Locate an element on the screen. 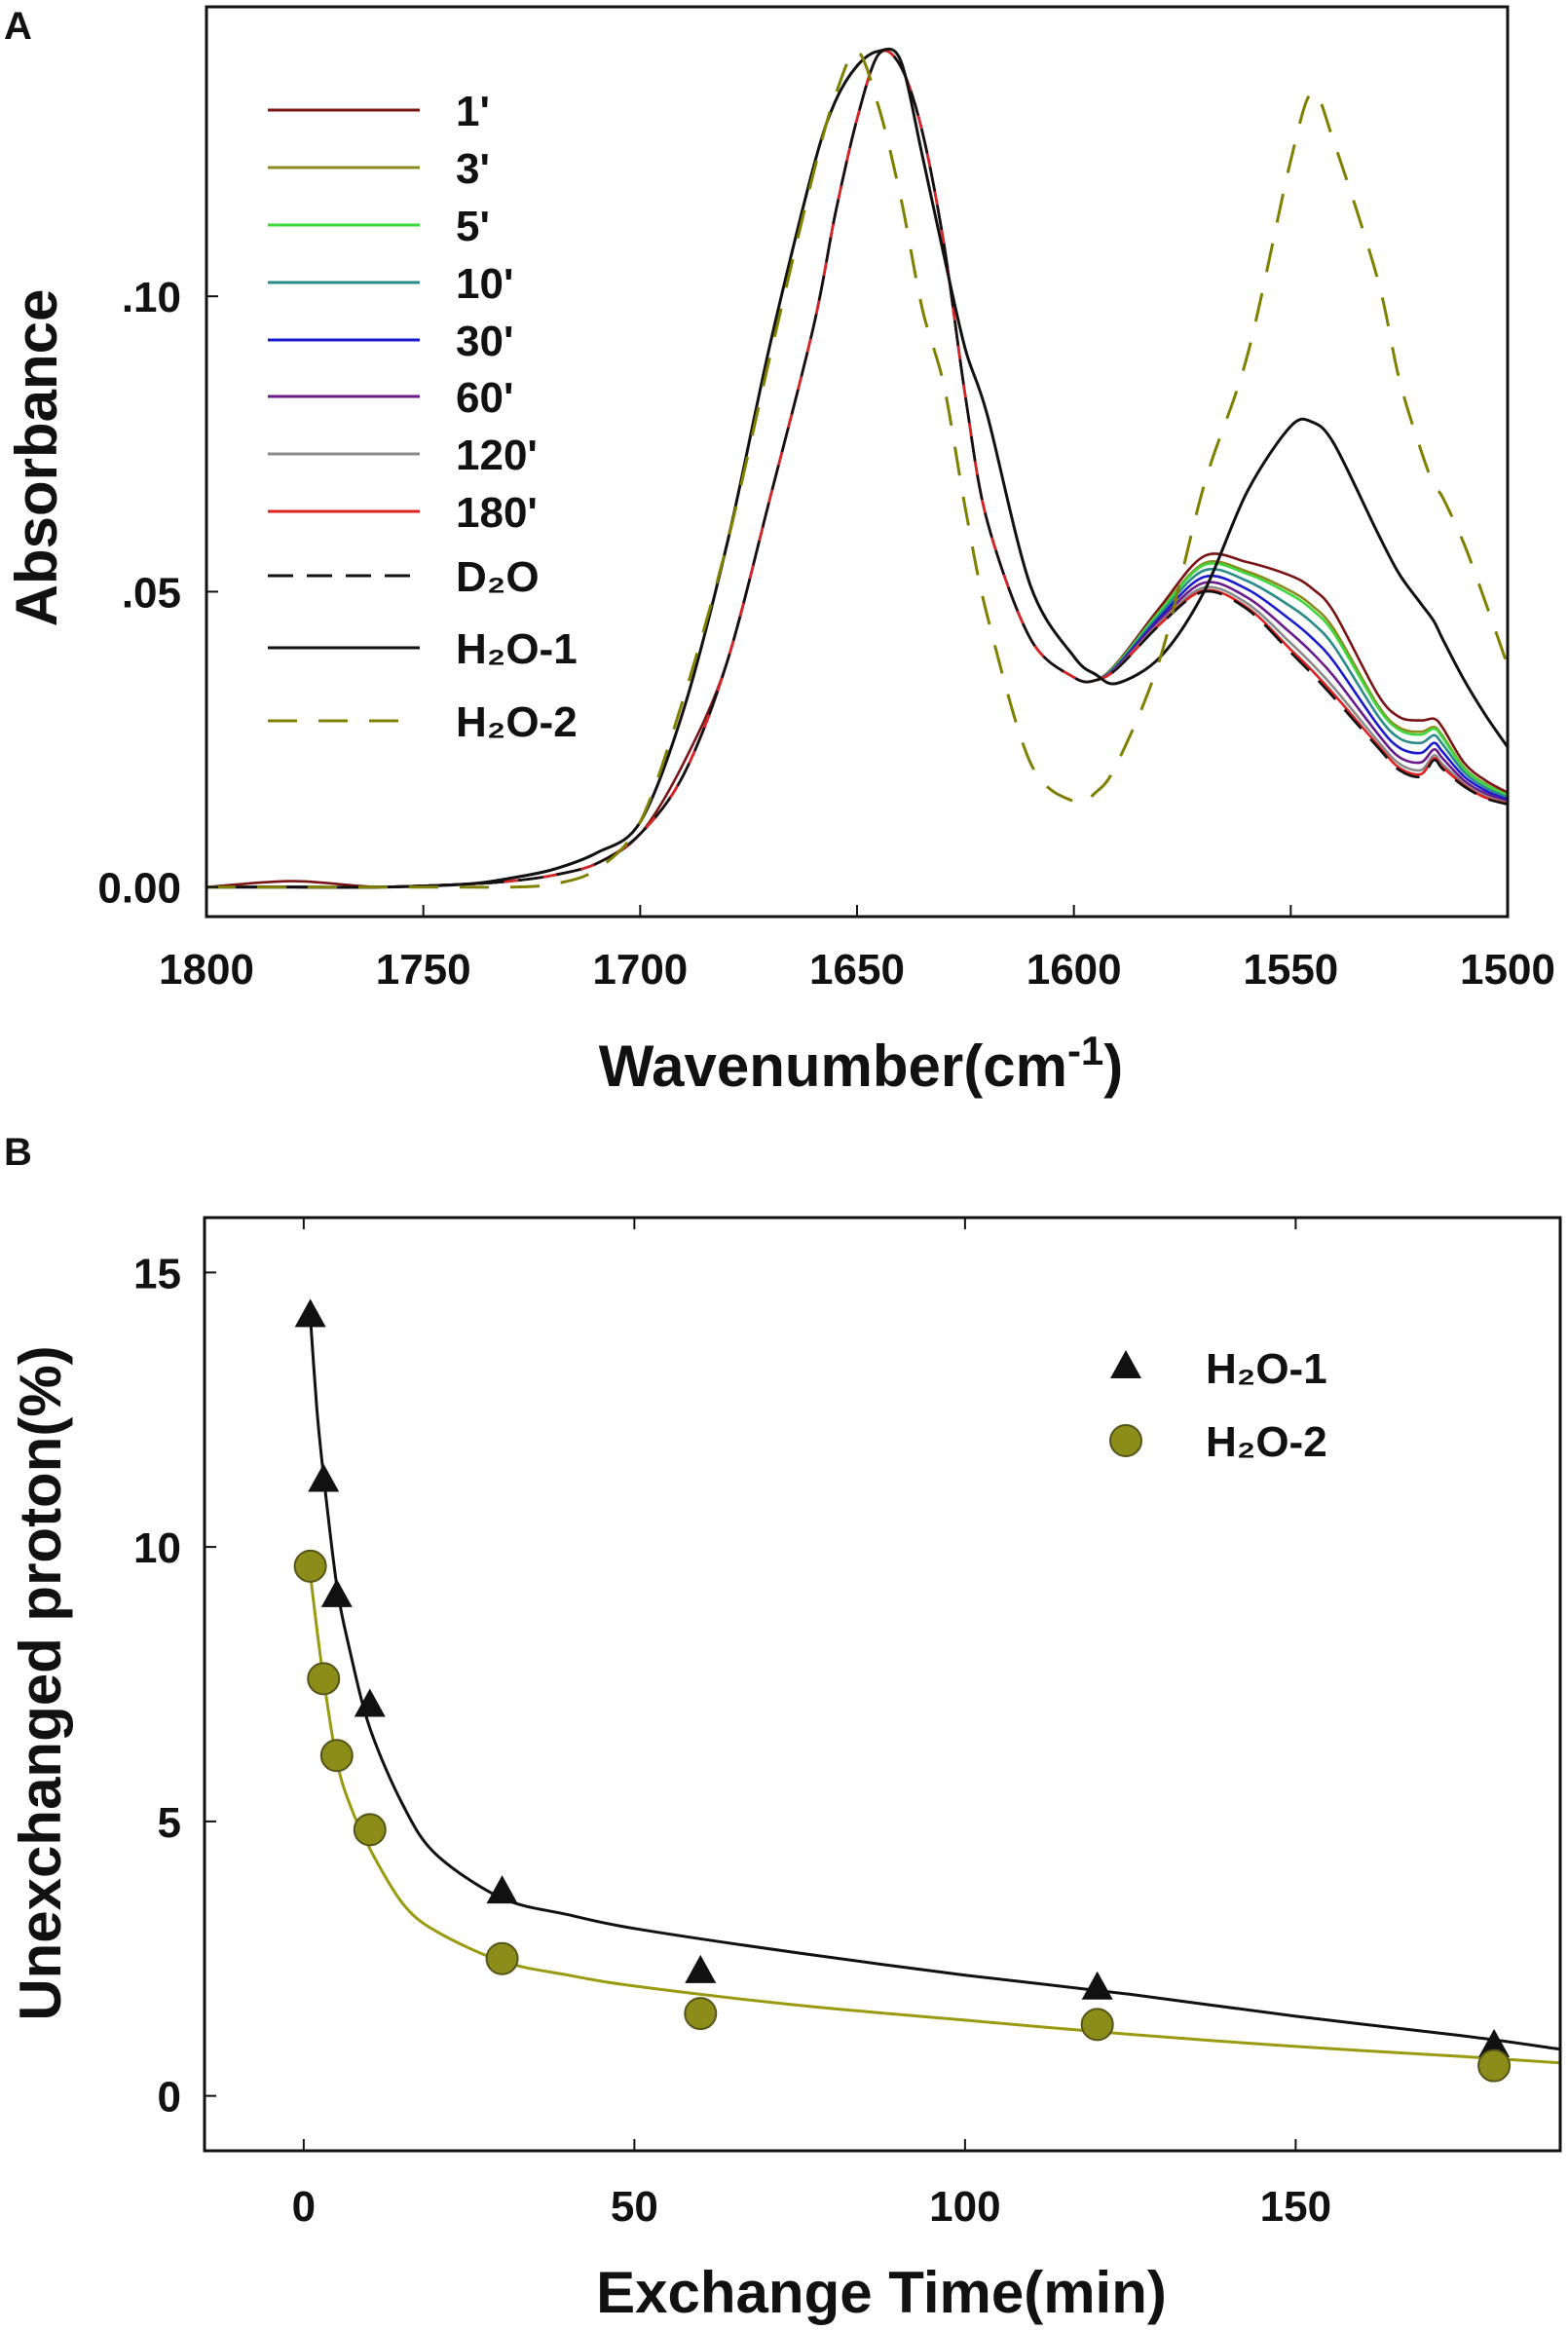 This screenshot has width=1568, height=2330. y-tick-label: 15 is located at coordinates (157, 1273).